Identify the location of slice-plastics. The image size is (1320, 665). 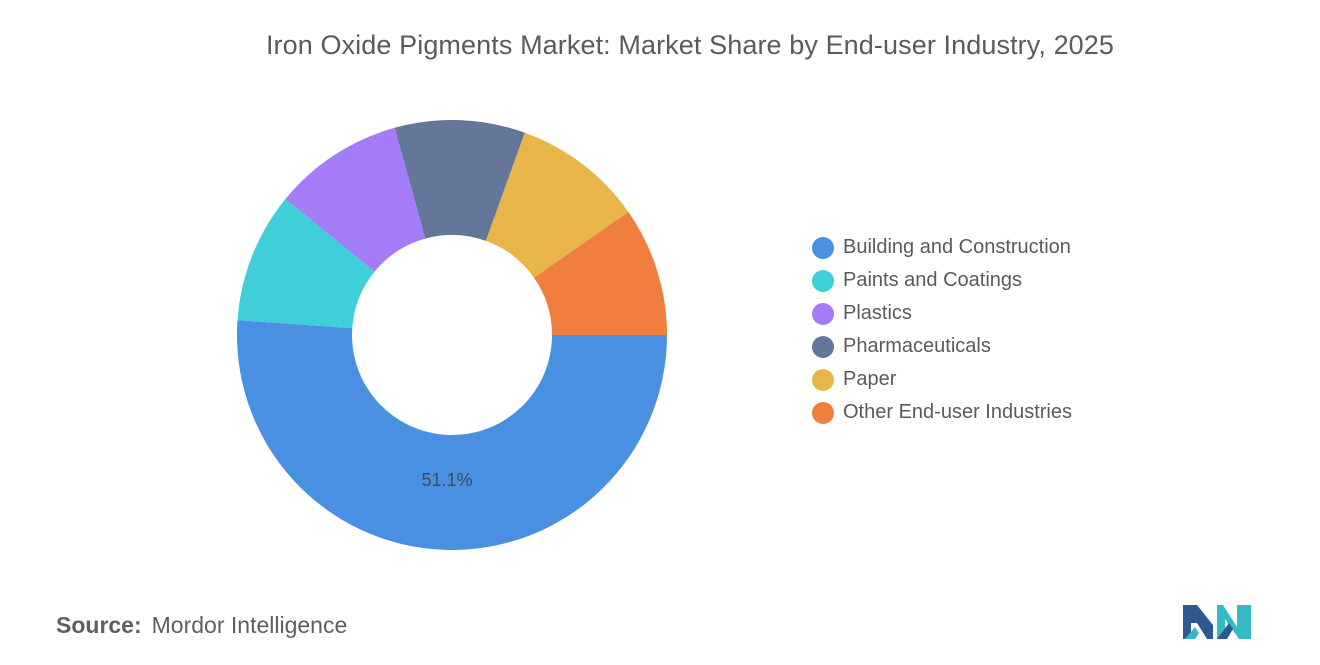
(355, 199).